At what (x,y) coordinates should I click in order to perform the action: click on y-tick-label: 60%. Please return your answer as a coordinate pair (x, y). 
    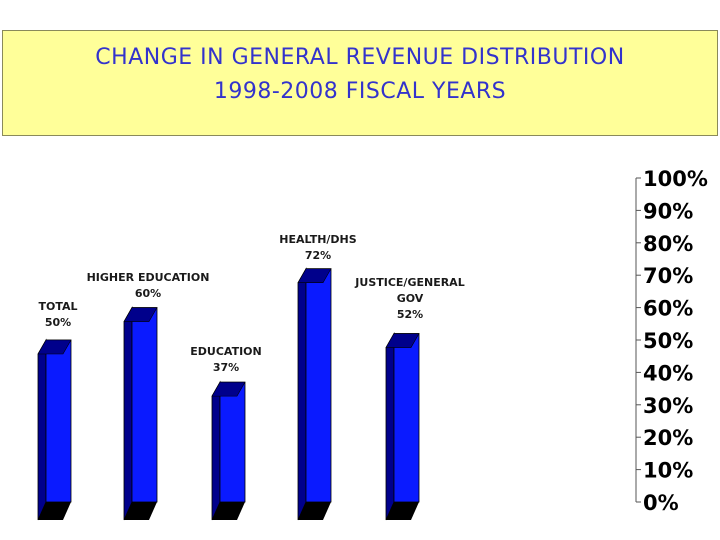
    Looking at the image, I should click on (668, 309).